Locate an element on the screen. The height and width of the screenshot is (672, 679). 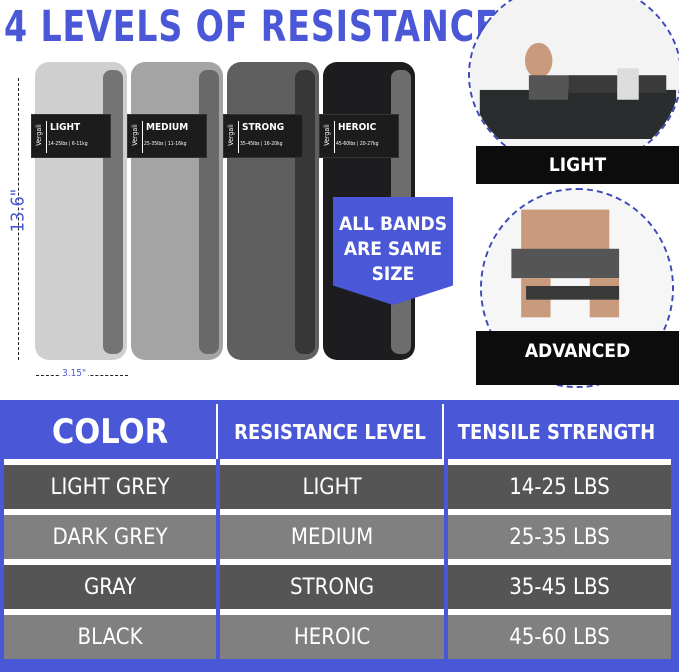
table-header: COLOR RESISTANCE LEVEL TENSILE STRENGTH is located at coordinates (339, 431).